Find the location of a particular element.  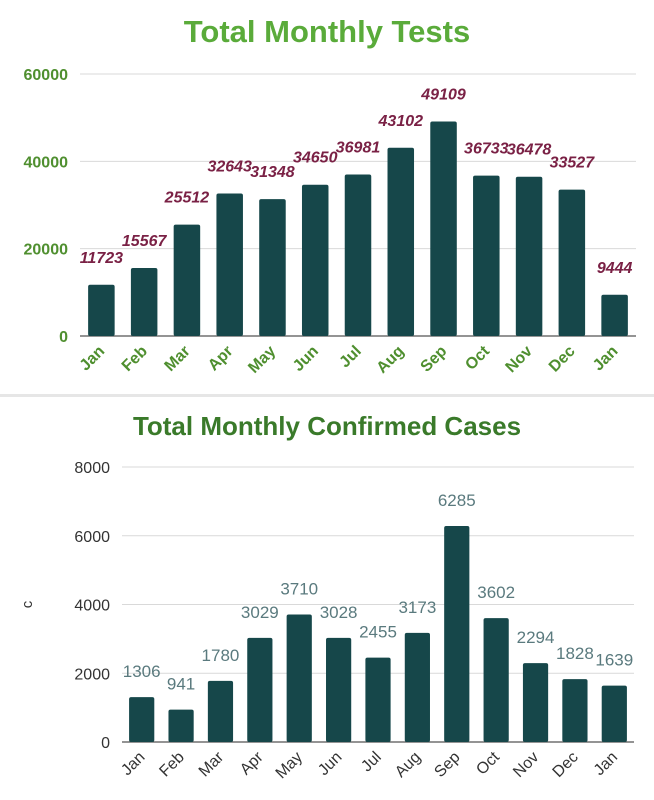

cases-chart-title: Total Monthly Confirmed Cases is located at coordinates (327, 426).